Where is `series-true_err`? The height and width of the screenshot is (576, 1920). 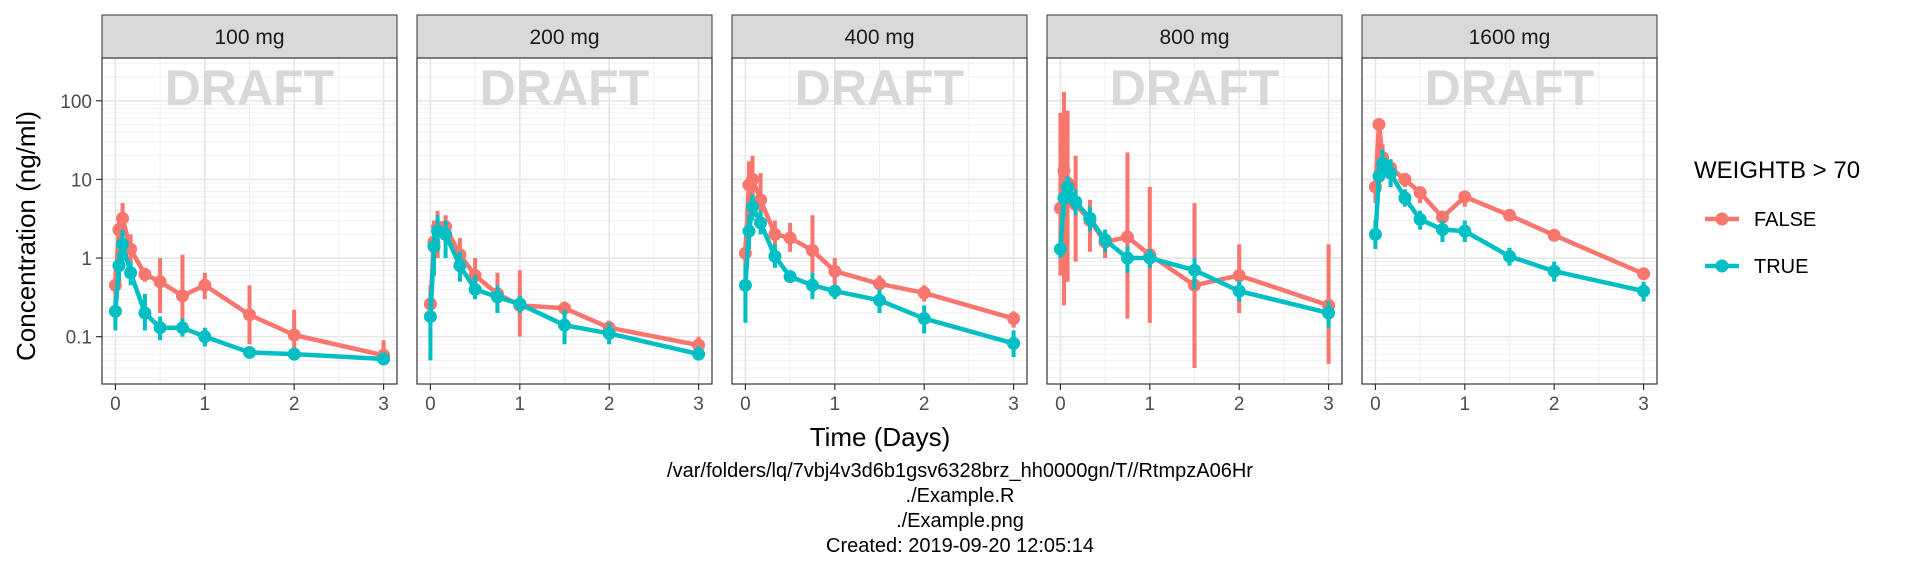 series-true_err is located at coordinates (879, 276).